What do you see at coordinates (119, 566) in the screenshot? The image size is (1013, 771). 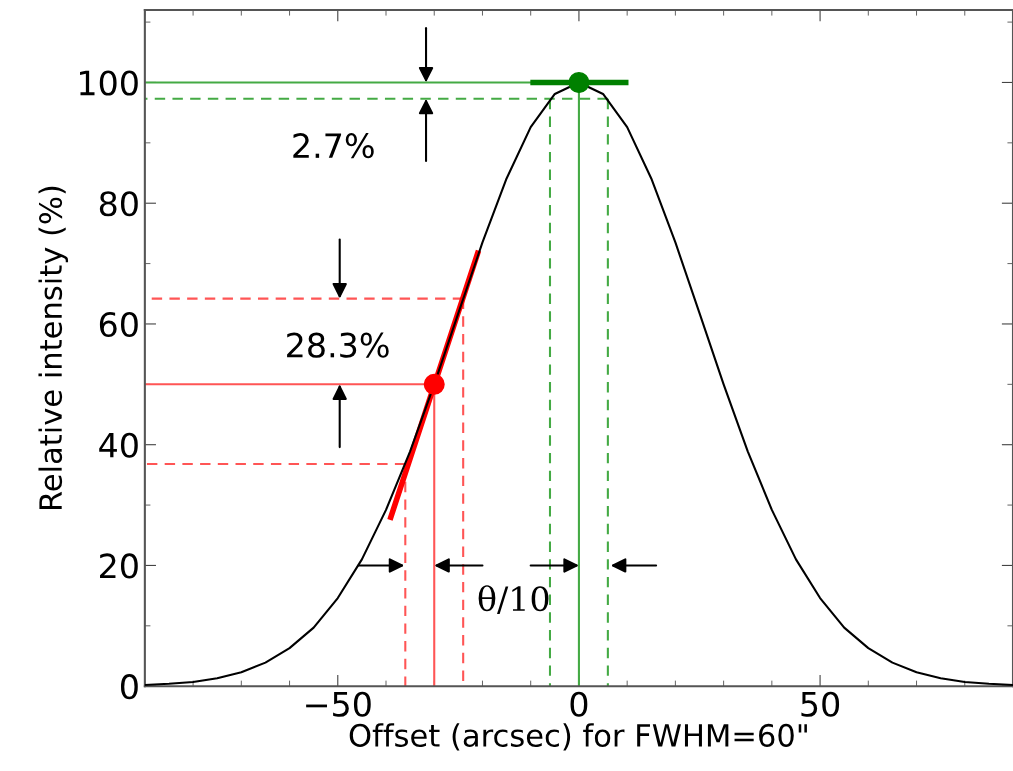 I see `y-tick-label: 20` at bounding box center [119, 566].